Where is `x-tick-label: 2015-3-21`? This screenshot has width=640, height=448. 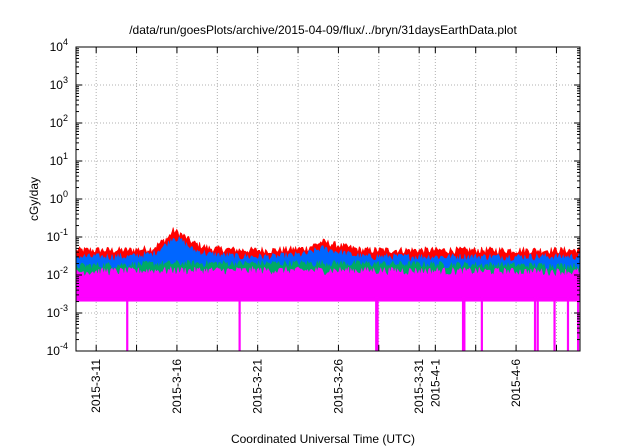 x-tick-label: 2015-3-21 is located at coordinates (258, 386).